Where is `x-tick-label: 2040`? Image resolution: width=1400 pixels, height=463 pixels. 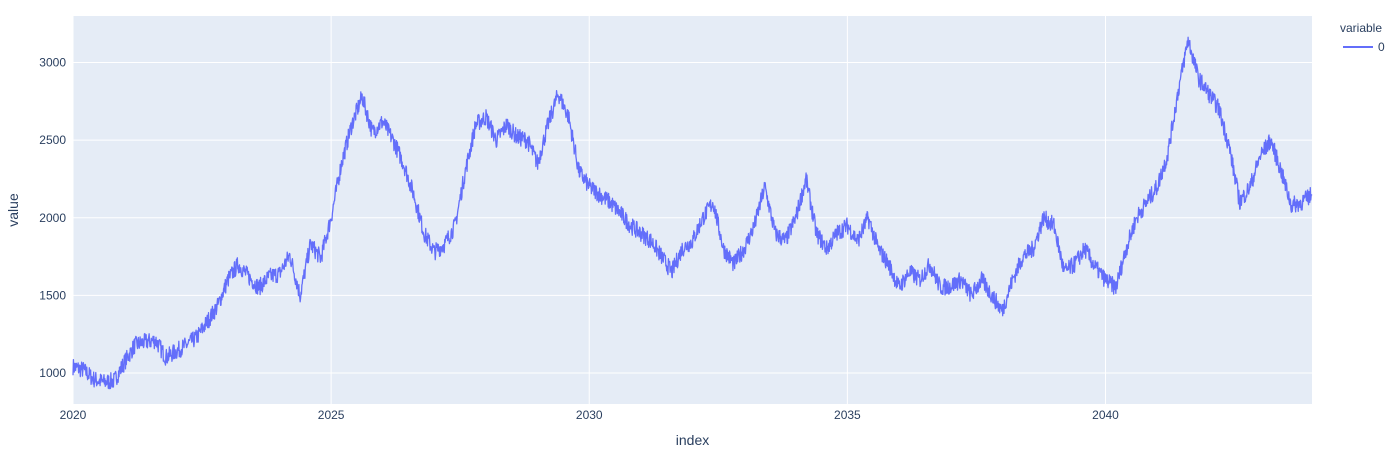 x-tick-label: 2040 is located at coordinates (1105, 415).